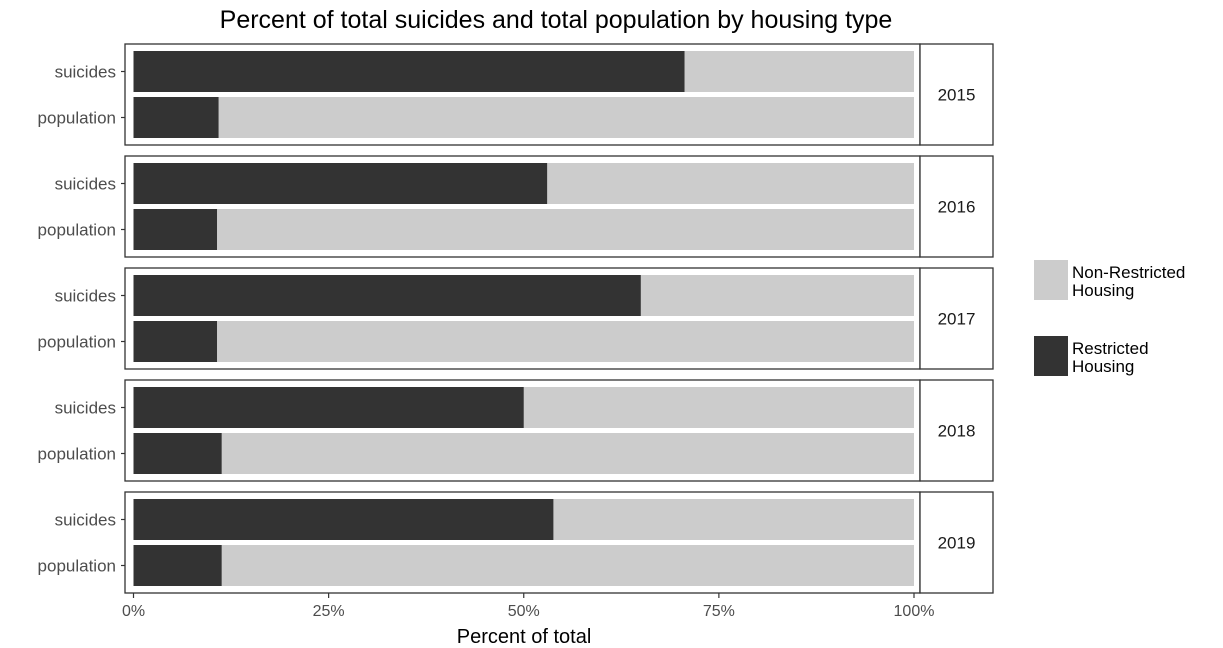 Image resolution: width=1223 pixels, height=648 pixels. Describe the element at coordinates (387, 295) in the screenshot. I see `bar-restricted-2017-suicides` at that location.